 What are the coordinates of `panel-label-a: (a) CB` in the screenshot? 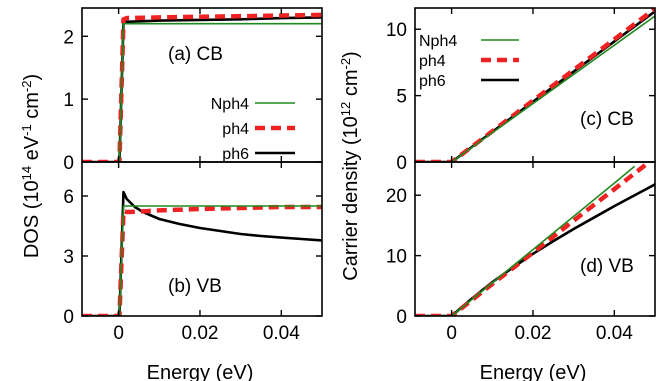 It's located at (195, 54).